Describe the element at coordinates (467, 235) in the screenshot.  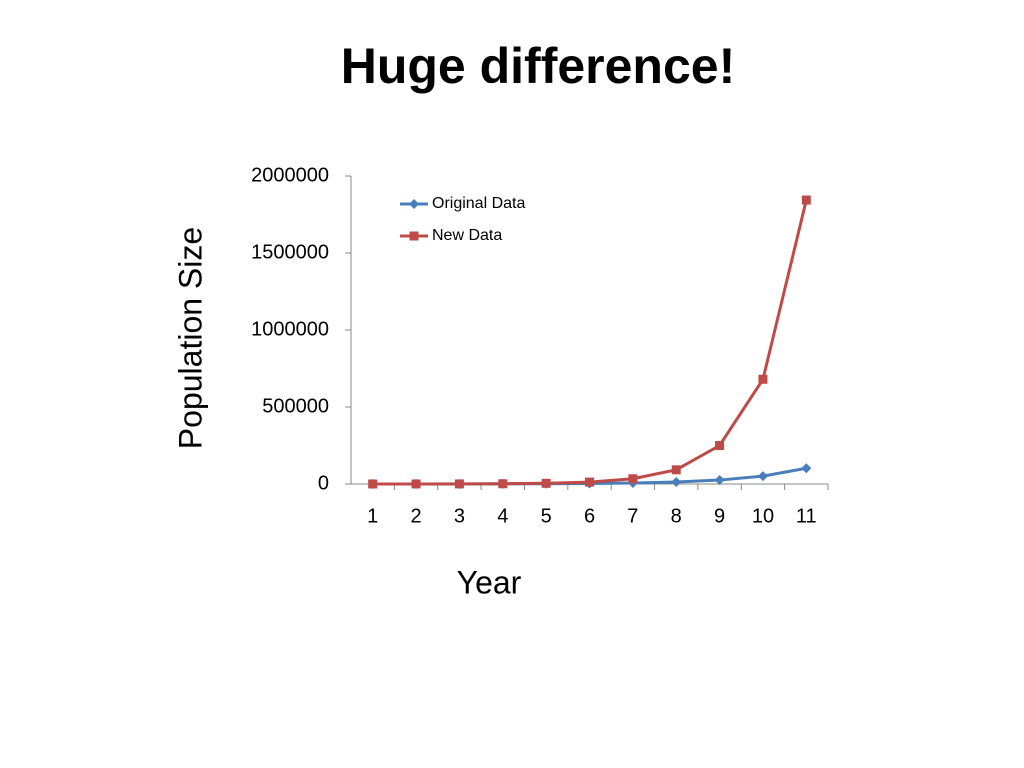
I see `legend-label: New Data` at that location.